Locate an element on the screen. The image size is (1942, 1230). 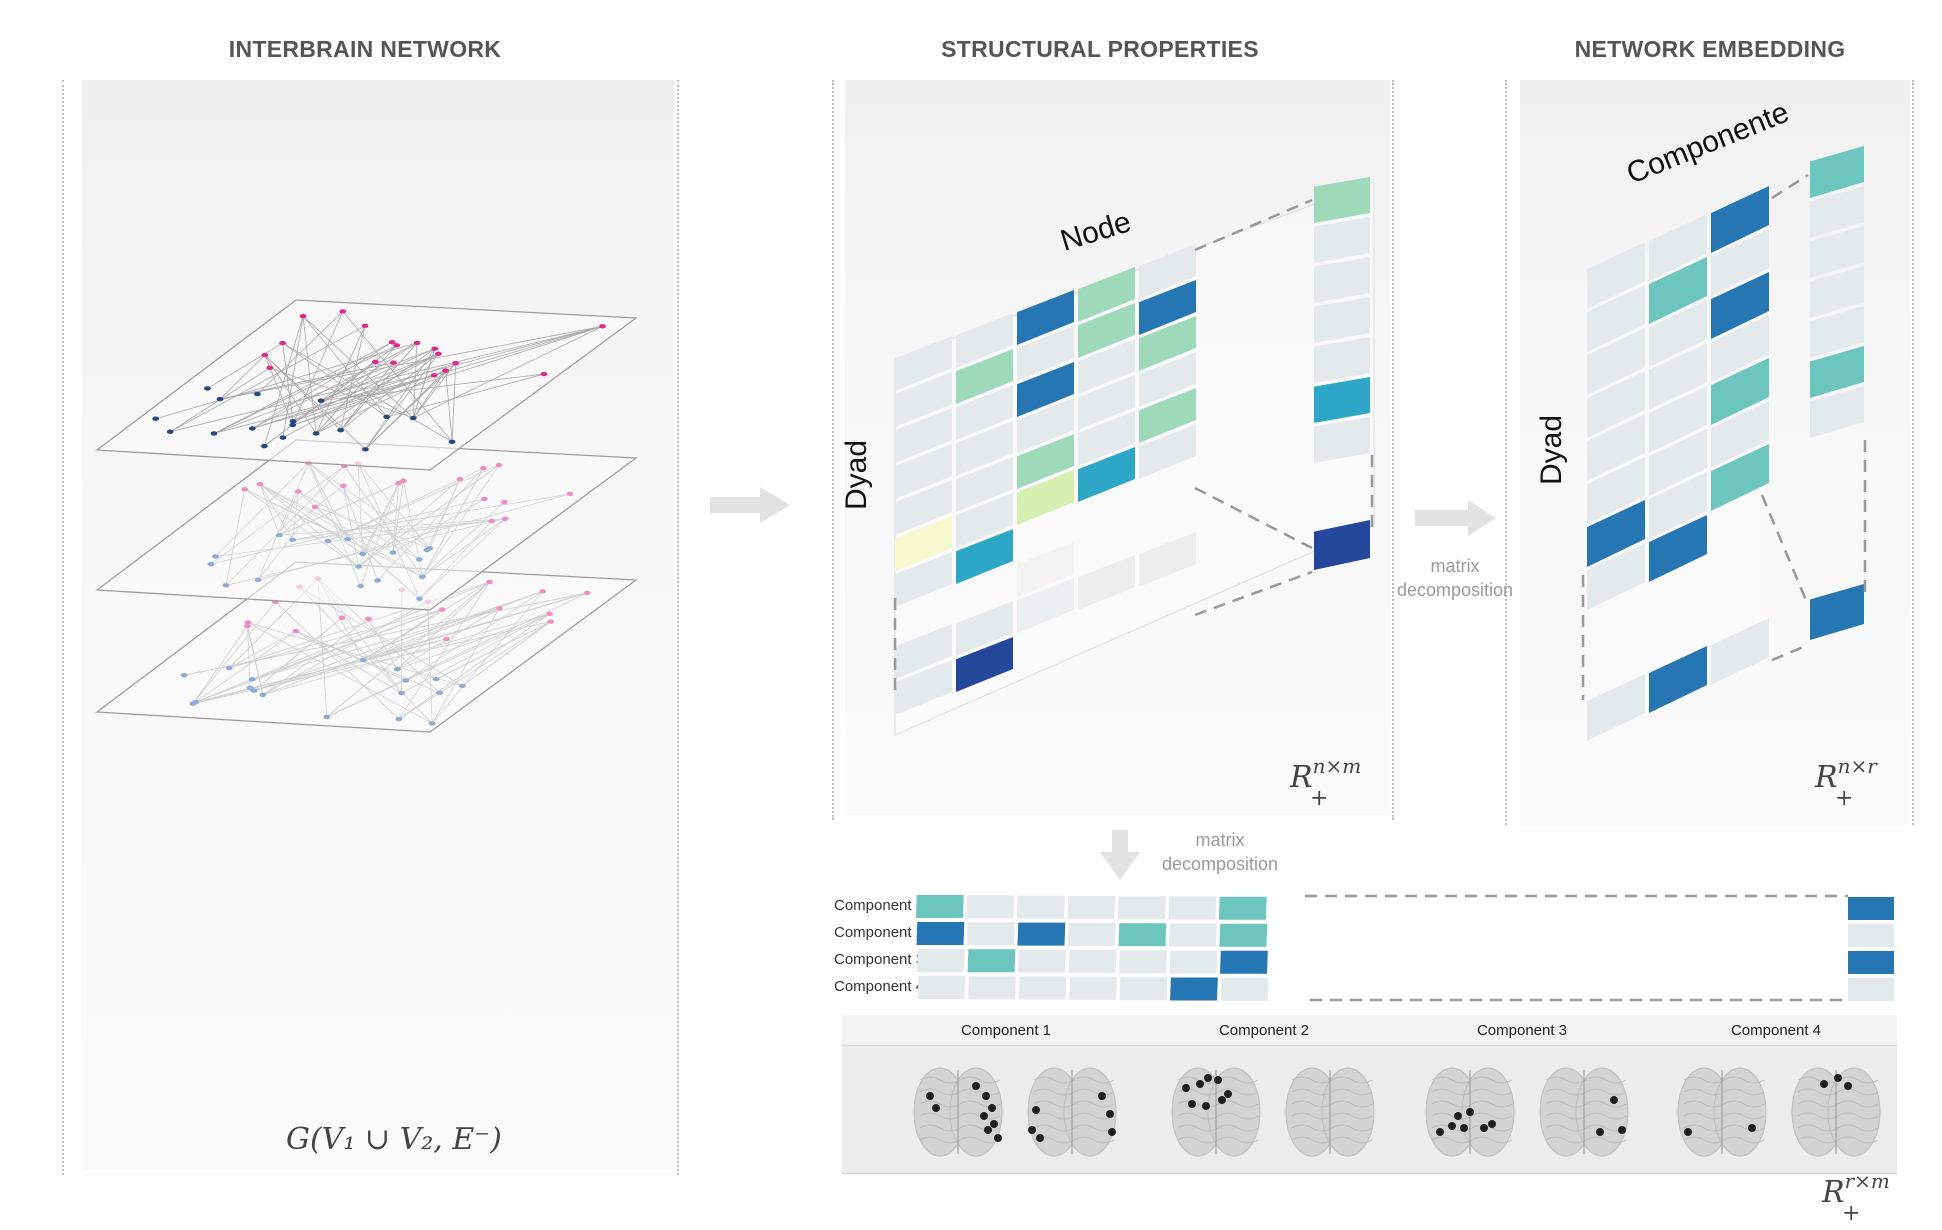
brain-component-title: Component 4 is located at coordinates (1776, 1030).